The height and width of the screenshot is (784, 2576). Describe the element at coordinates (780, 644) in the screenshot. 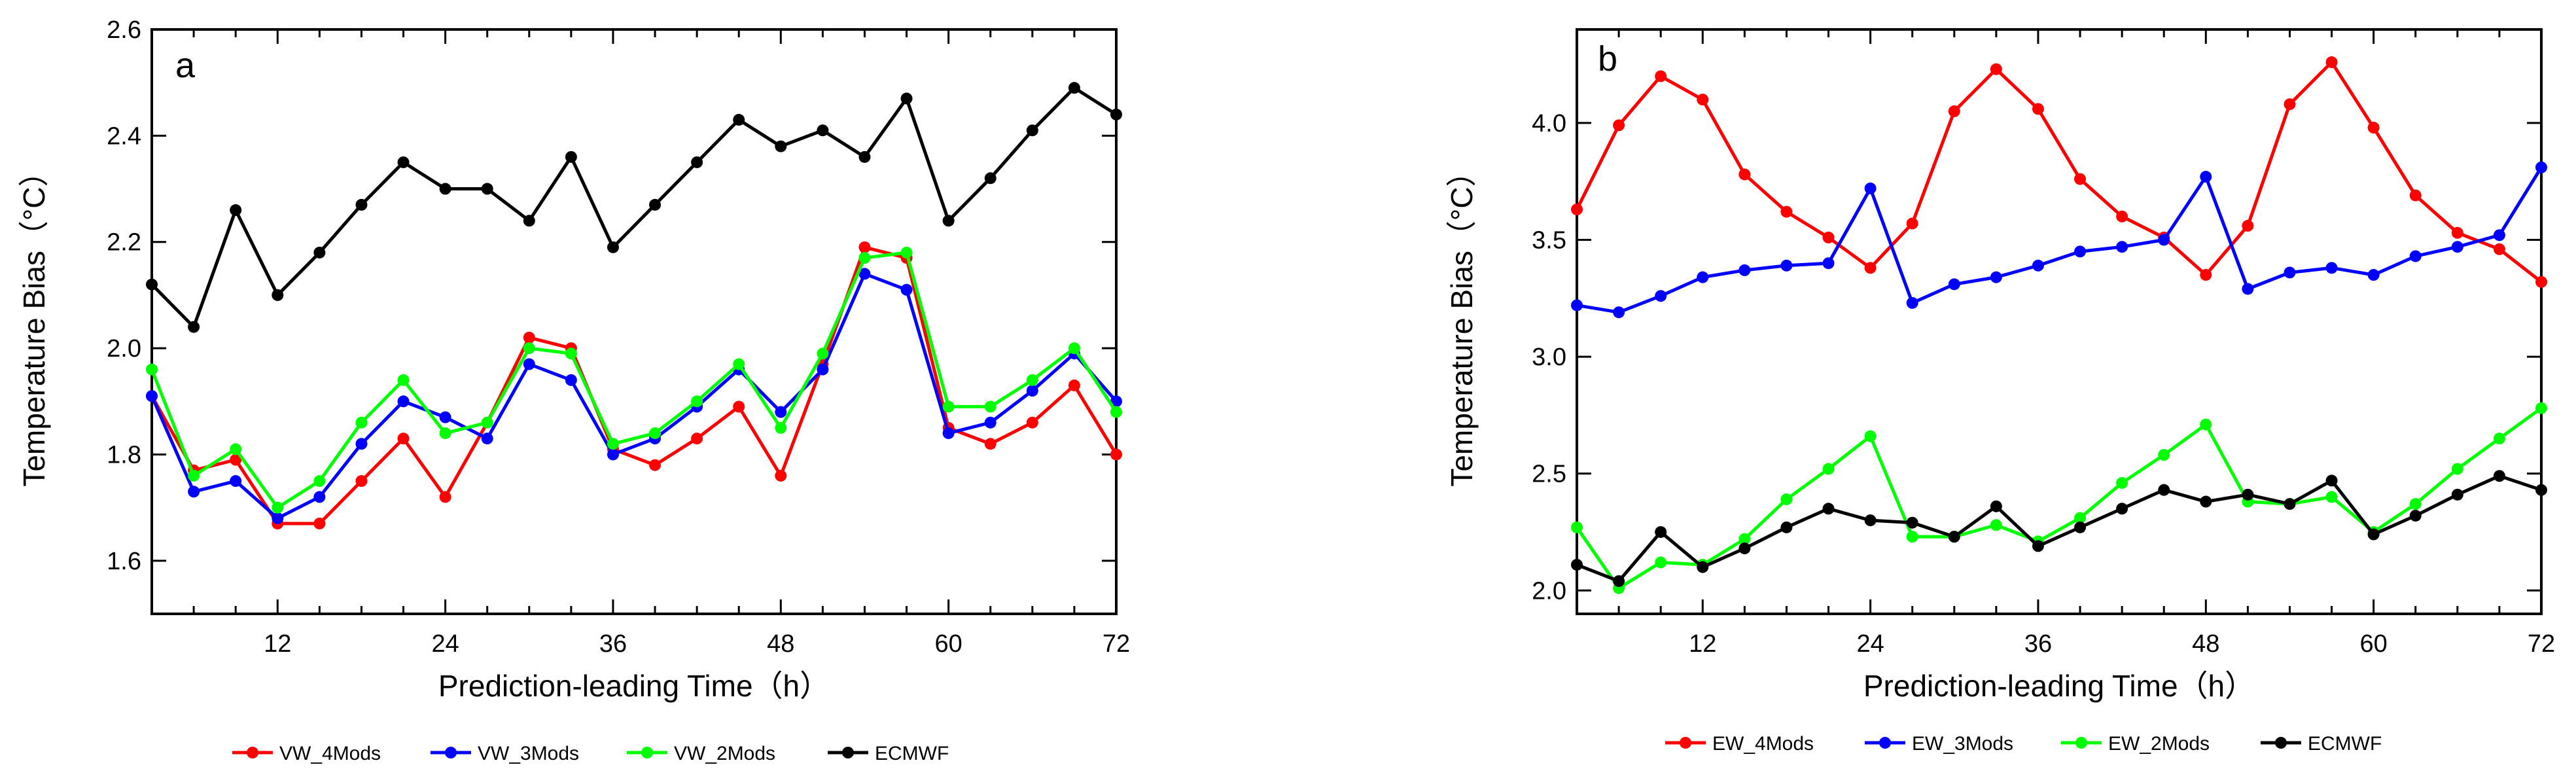

I see `x-tick-label: 48` at that location.